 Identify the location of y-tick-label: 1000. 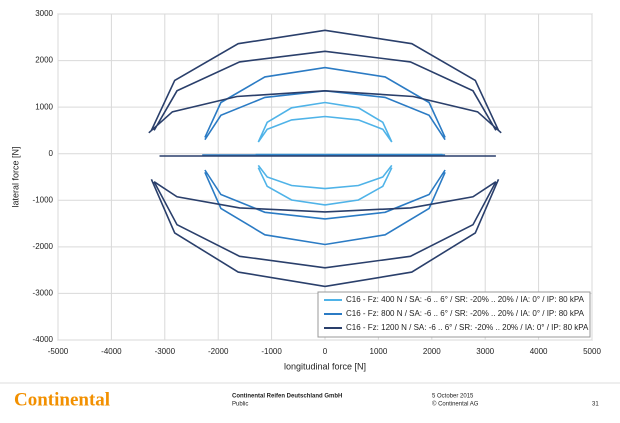
(44, 106).